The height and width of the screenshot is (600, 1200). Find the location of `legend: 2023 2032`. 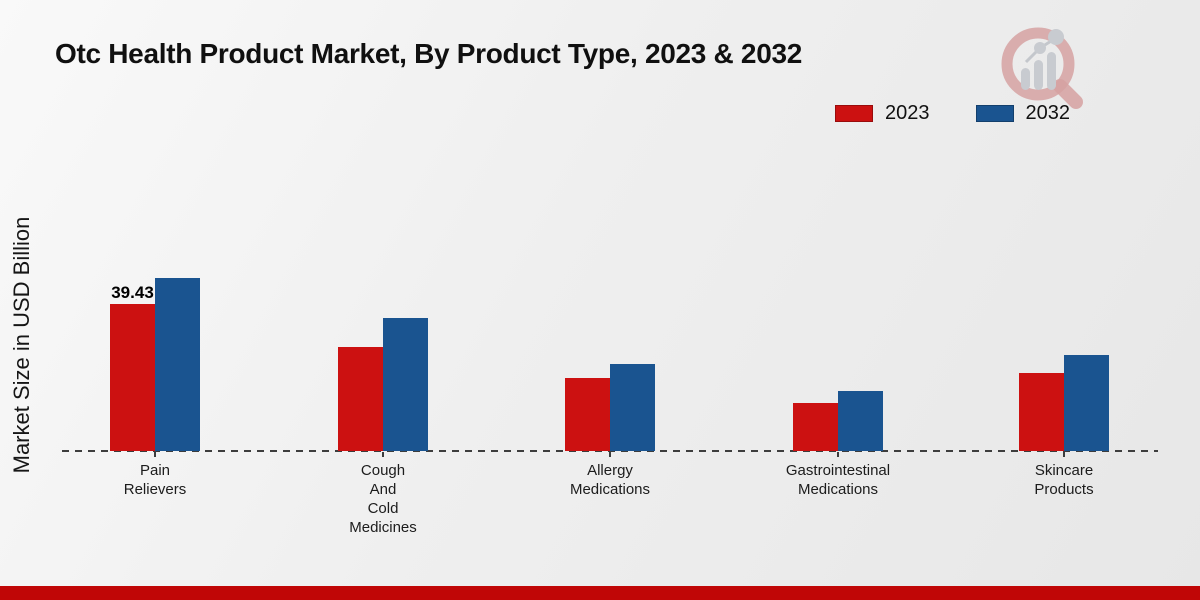

legend: 2023 2032 is located at coordinates (952, 113).